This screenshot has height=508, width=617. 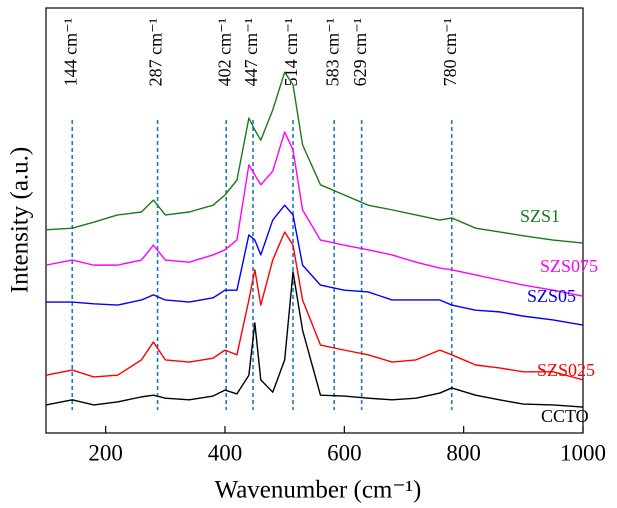 I want to click on x-axis-label: Wavenumber (cm⁻¹), so click(x=318, y=490).